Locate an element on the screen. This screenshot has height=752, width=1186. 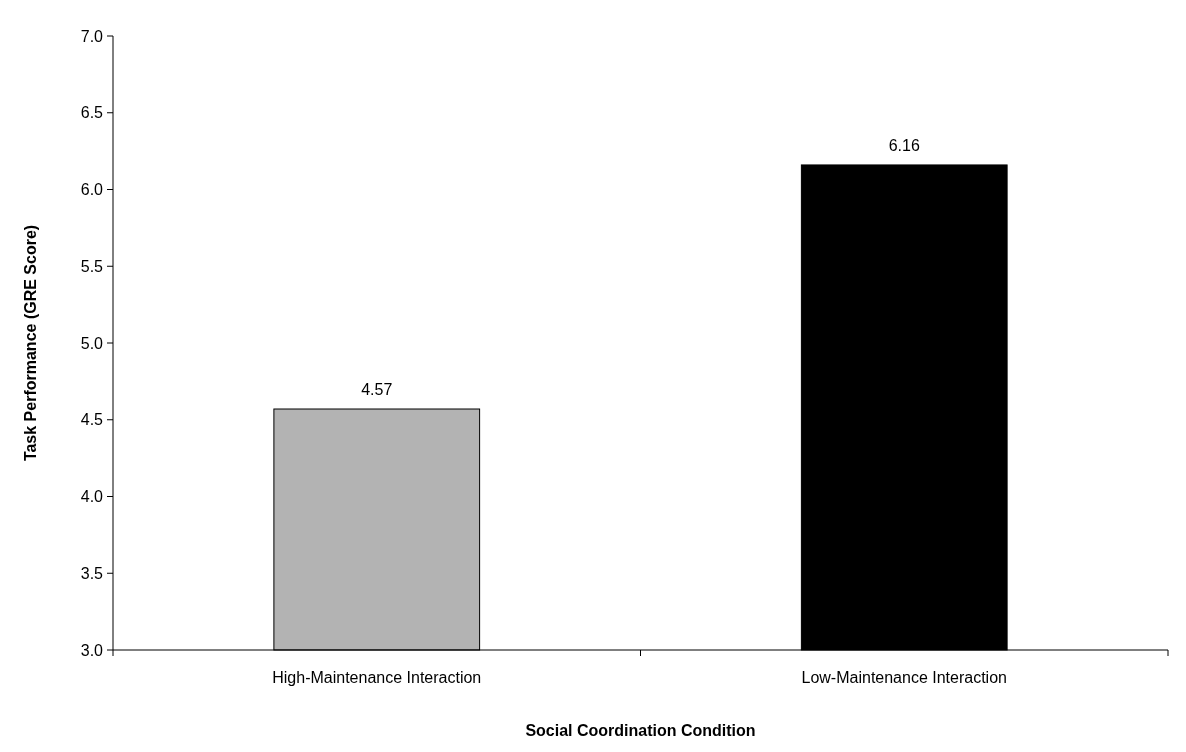
y-axis-title: Task Performance (GRE Score) is located at coordinates (30, 343).